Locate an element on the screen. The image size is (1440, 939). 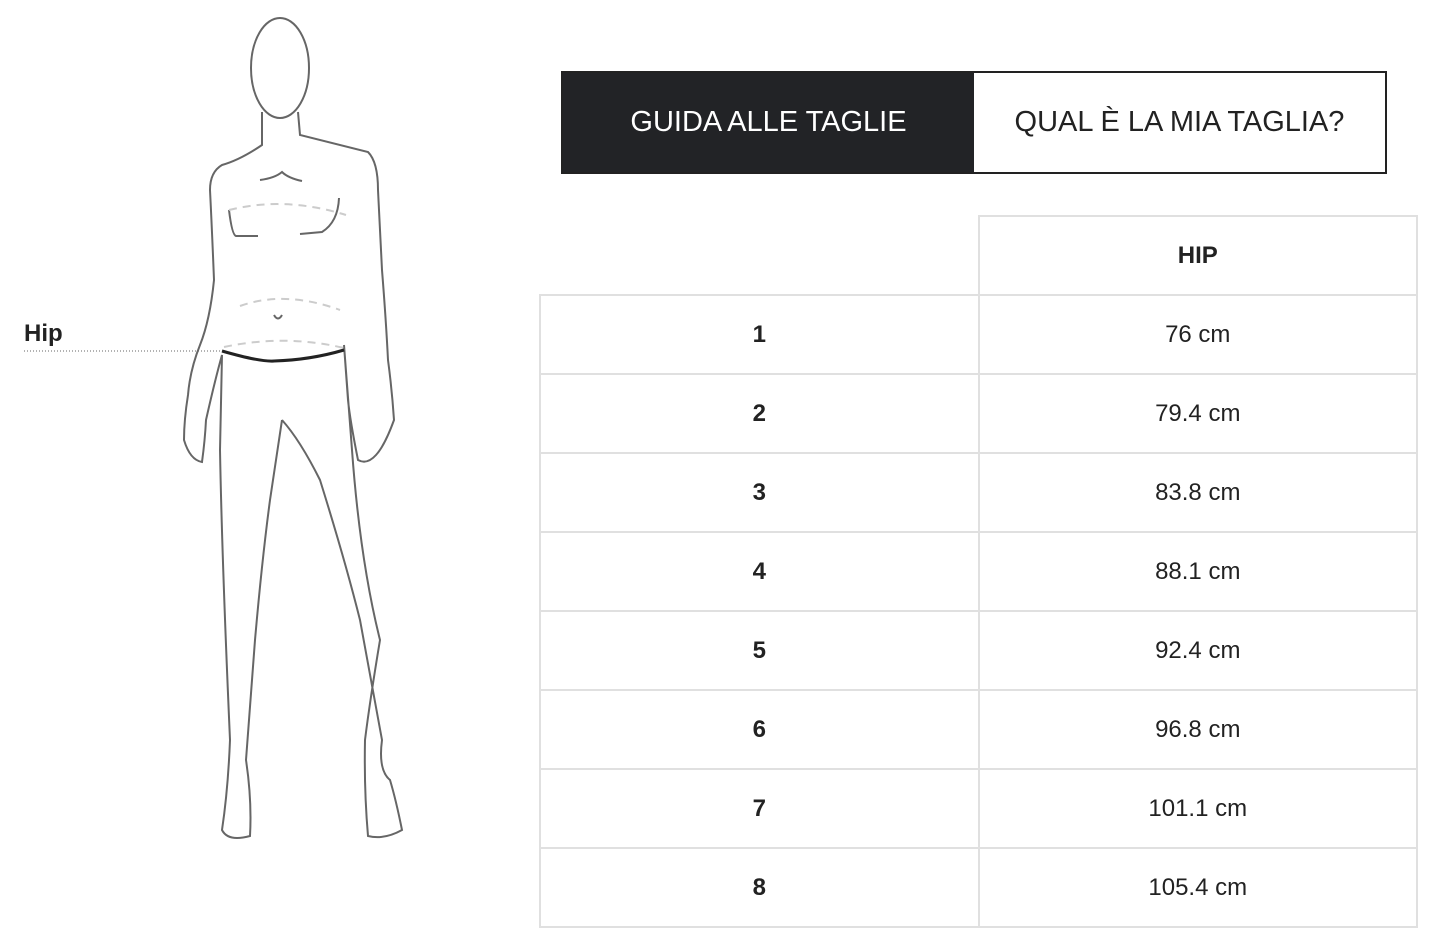
table-row: 8 105.4 cm is located at coordinates (978, 887).